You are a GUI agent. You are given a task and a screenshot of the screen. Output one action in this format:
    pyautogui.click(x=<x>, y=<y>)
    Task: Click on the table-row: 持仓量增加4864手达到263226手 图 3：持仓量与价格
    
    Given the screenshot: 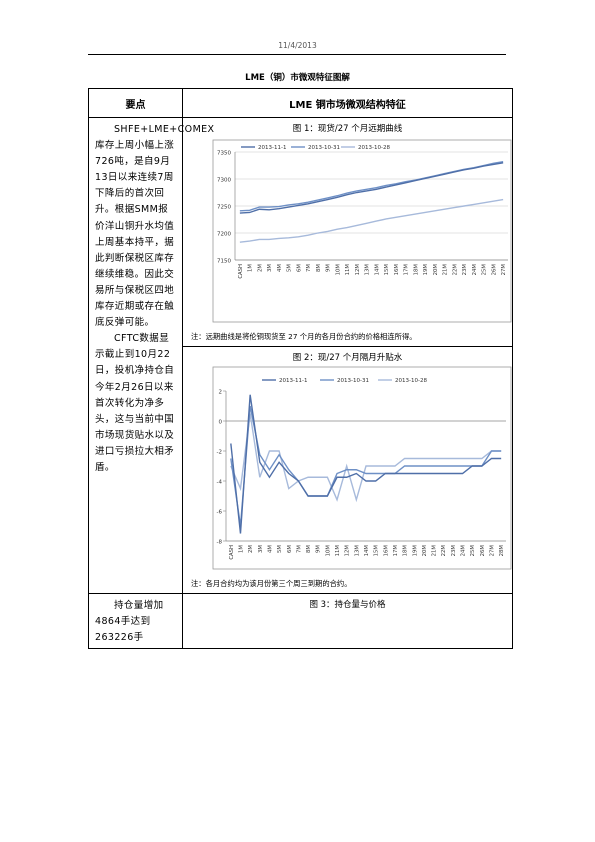 What is the action you would take?
    pyautogui.click(x=300, y=621)
    